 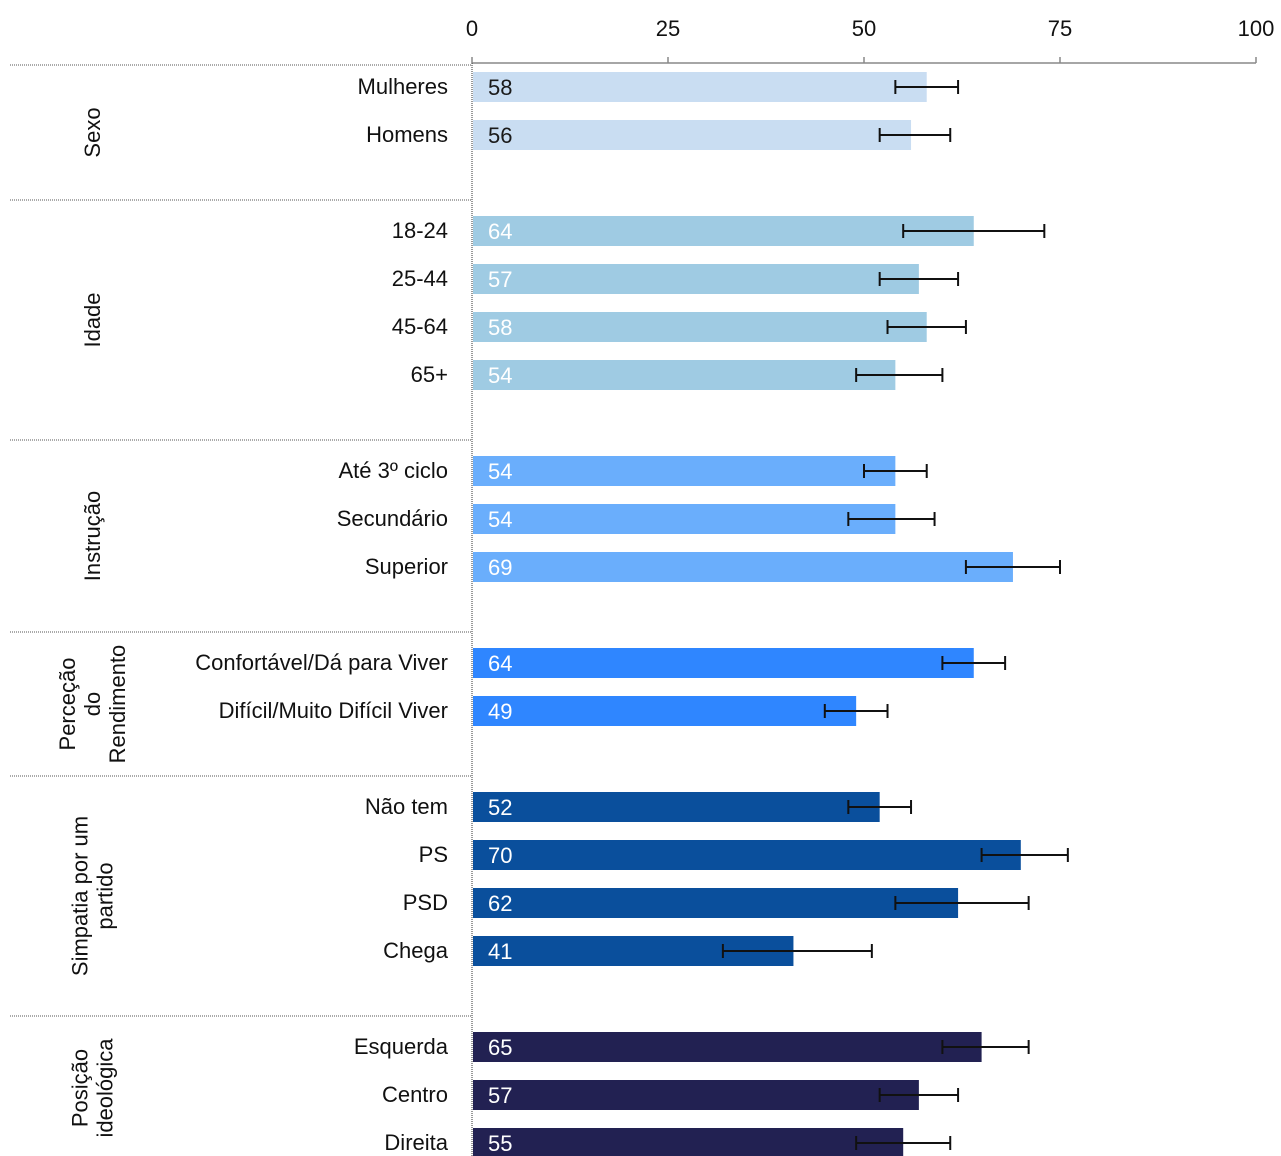 What do you see at coordinates (500, 807) in the screenshot?
I see `bar-value-label: 52` at bounding box center [500, 807].